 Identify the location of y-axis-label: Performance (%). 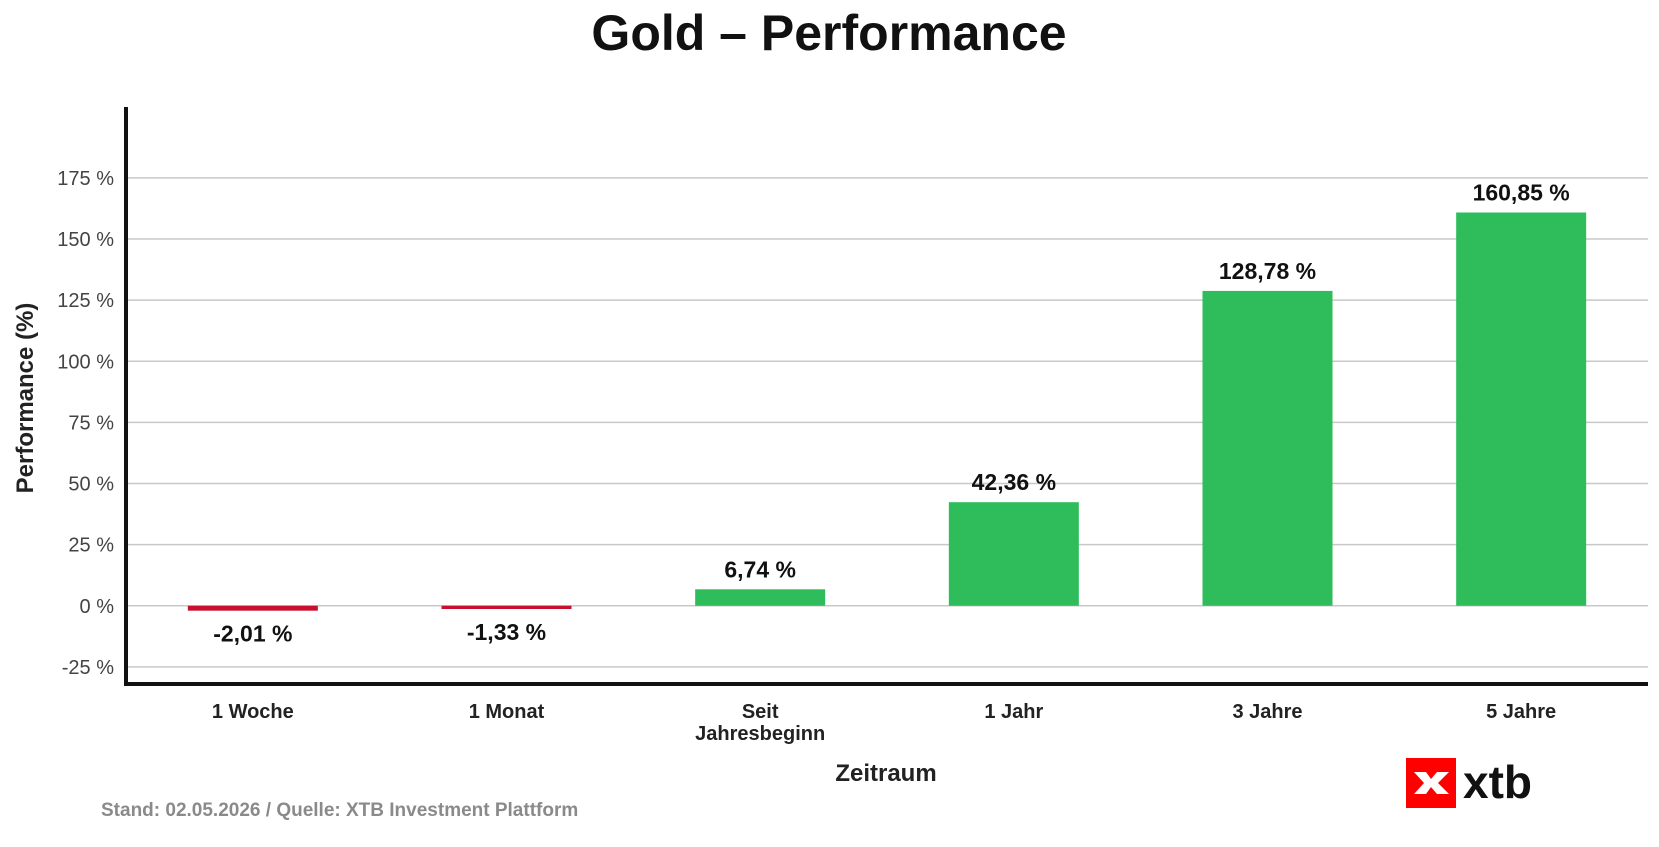
(25, 398).